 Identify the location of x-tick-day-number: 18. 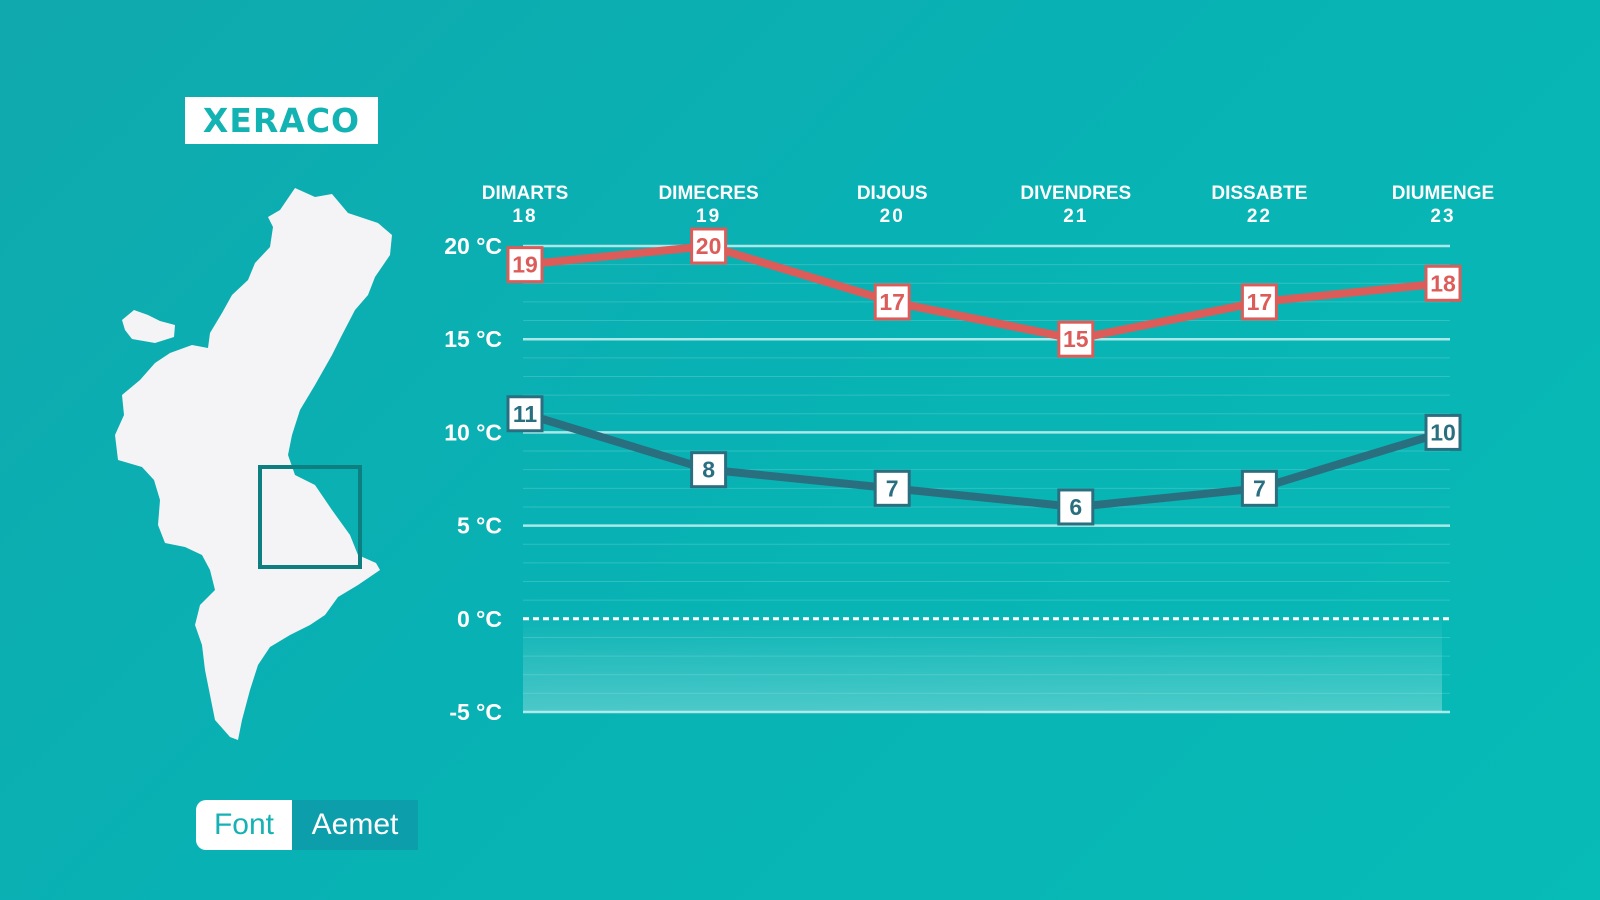
(524, 216).